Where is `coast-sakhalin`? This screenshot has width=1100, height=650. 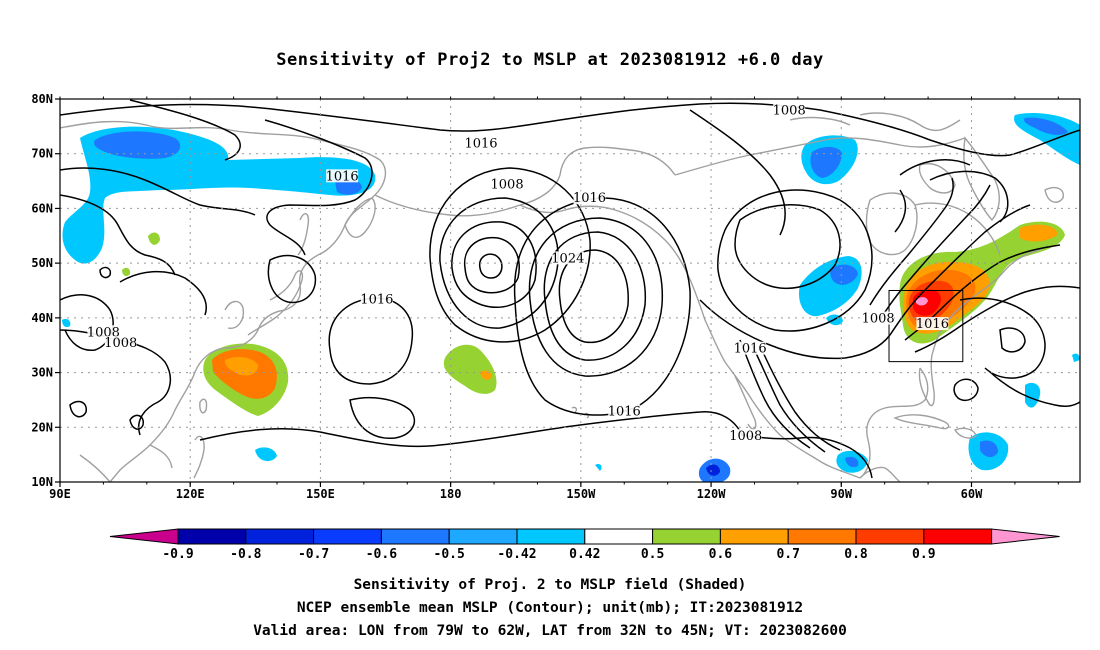
coast-sakhalin is located at coordinates (303, 234).